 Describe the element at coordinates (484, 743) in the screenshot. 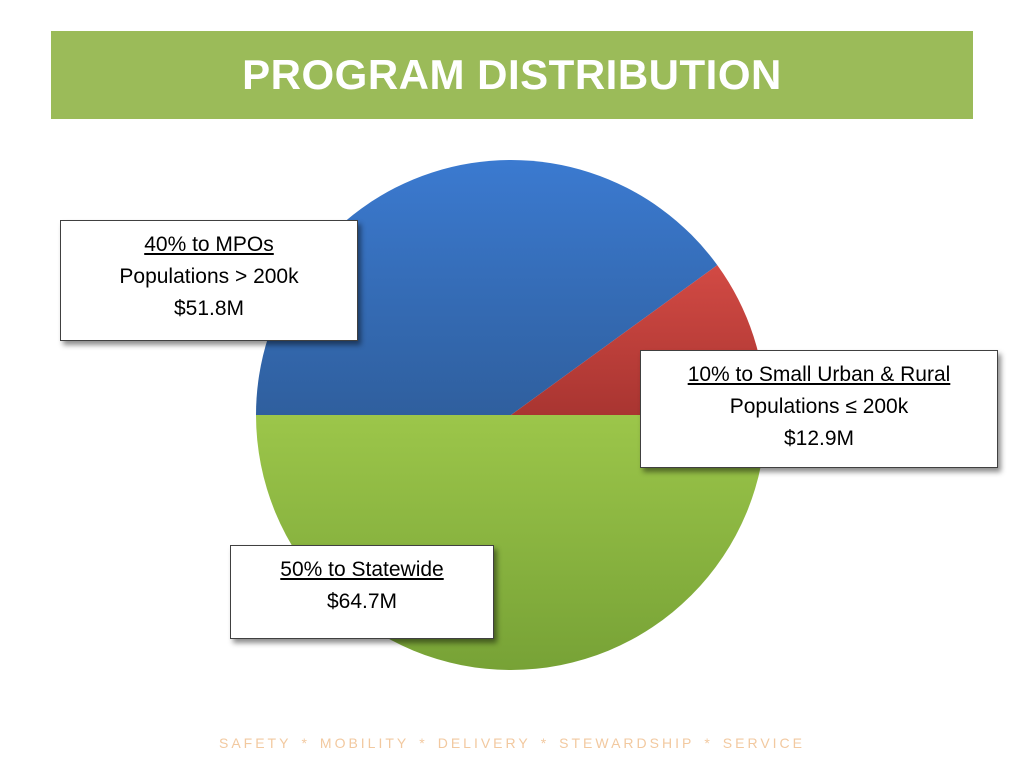

I see `footer-item-delivery: DELIVERY` at that location.